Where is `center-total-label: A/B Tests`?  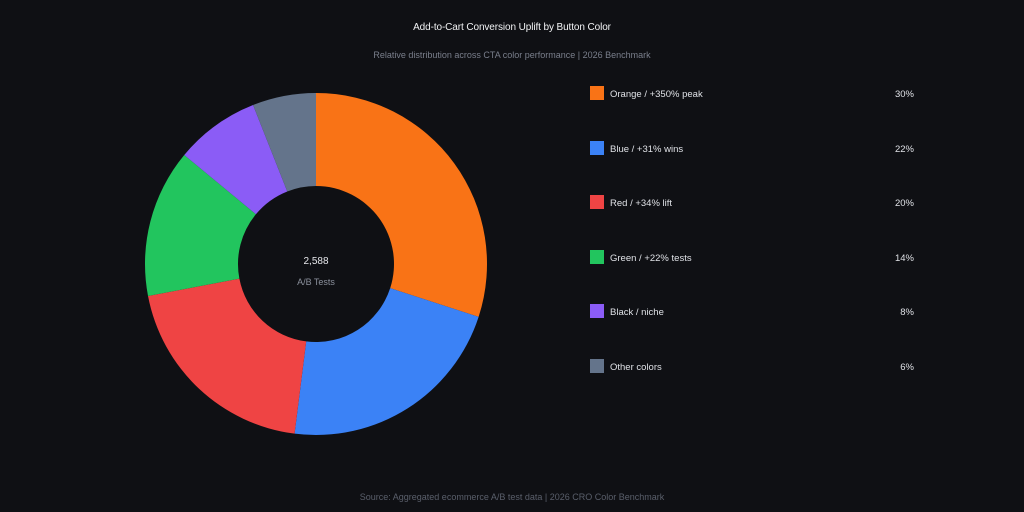 center-total-label: A/B Tests is located at coordinates (316, 282).